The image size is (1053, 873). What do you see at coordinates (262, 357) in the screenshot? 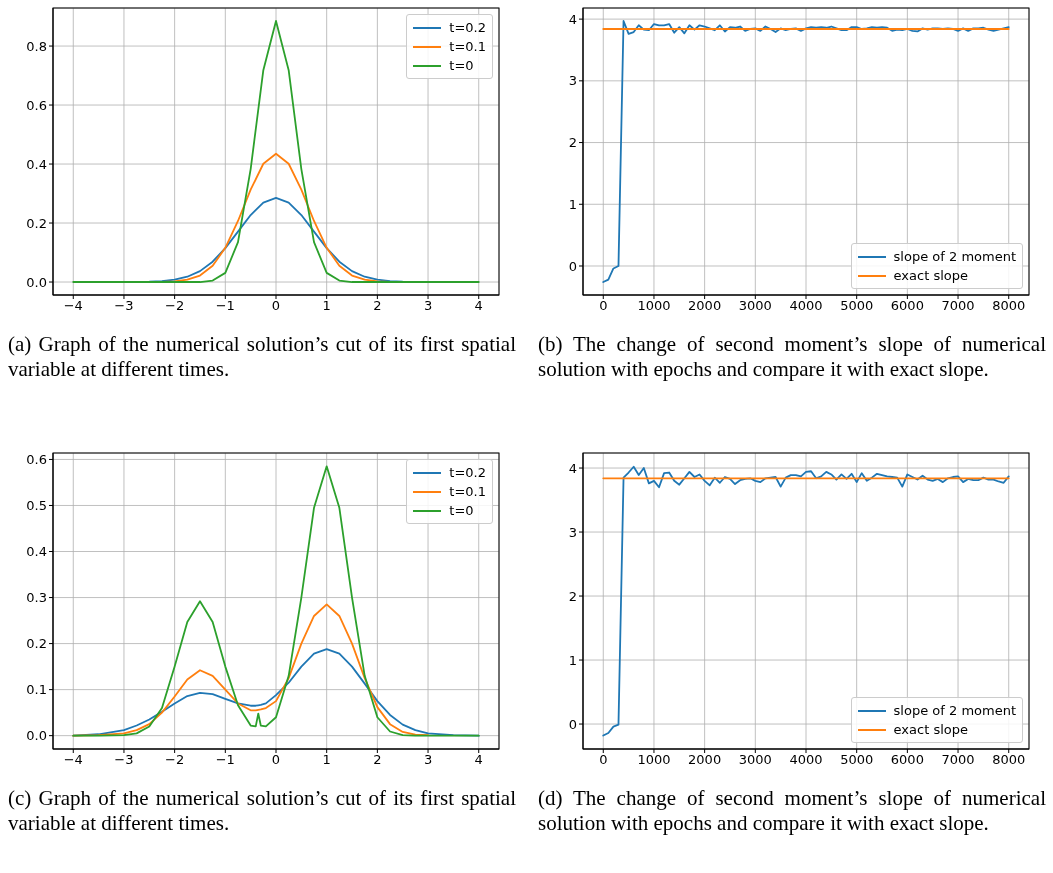
I see `text: (a) Graph of the numerical solution’s cut of its first spatial variable at different times.` at bounding box center [262, 357].